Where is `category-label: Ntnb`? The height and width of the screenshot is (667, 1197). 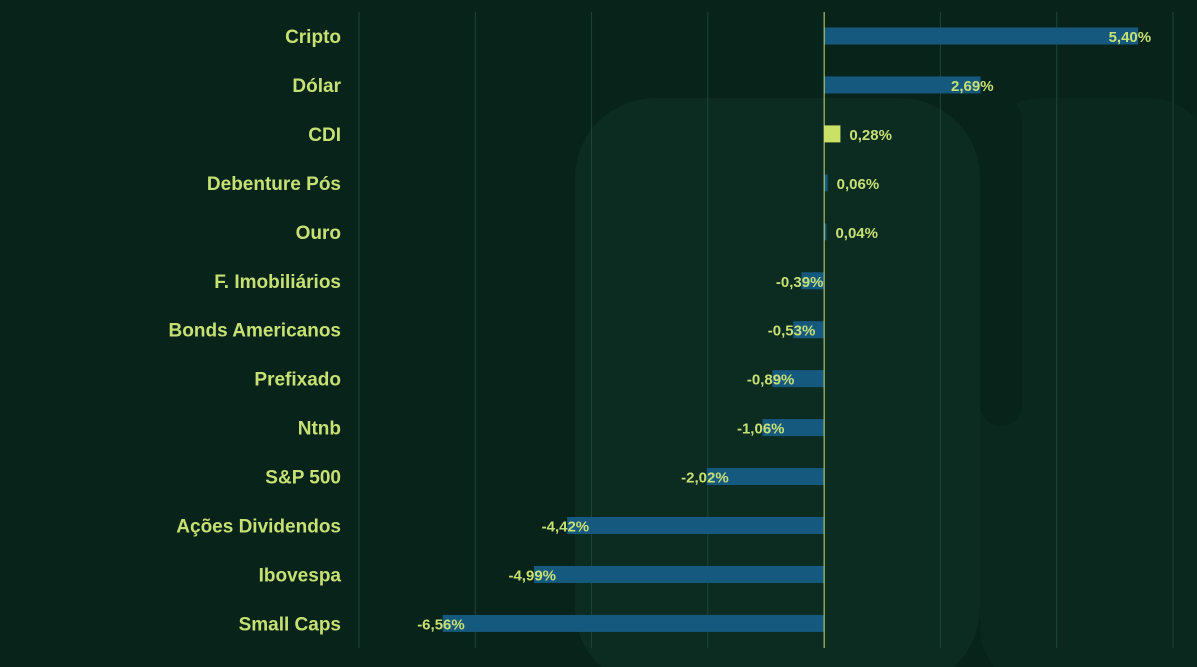 category-label: Ntnb is located at coordinates (319, 429).